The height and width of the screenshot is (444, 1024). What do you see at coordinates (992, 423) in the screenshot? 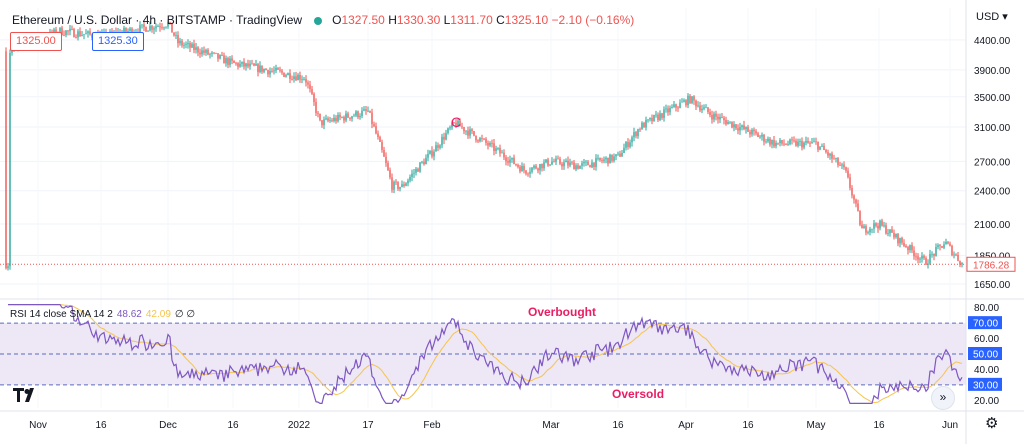
I see `gear-icon: ⚙` at bounding box center [992, 423].